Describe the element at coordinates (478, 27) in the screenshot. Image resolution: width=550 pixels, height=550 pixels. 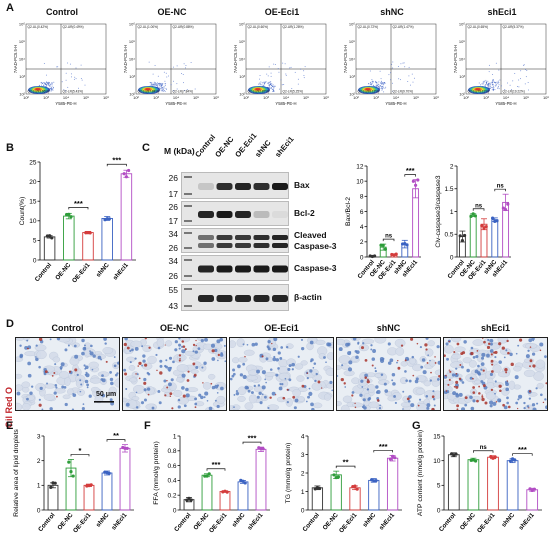
I see `quadrant-label: Q2-UL(0.65%)` at that location.